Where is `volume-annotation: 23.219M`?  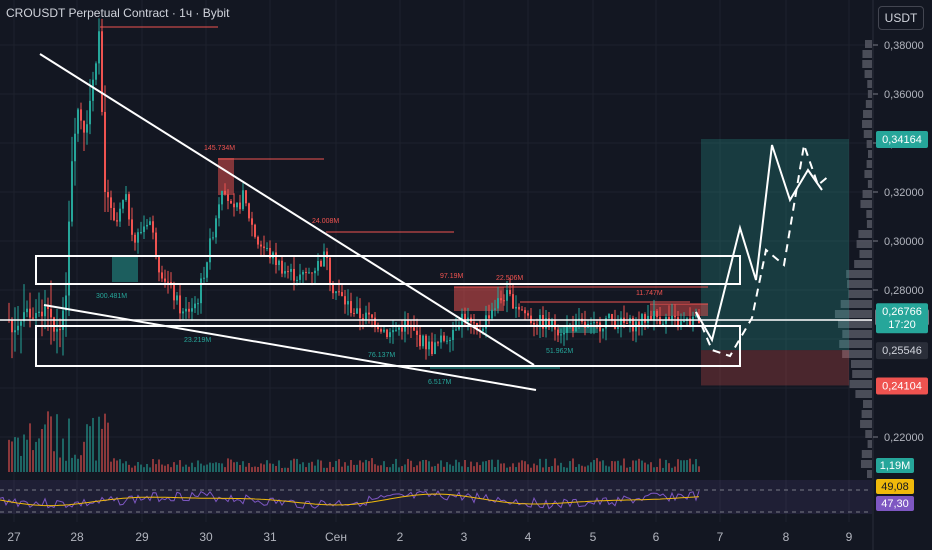 volume-annotation: 23.219M is located at coordinates (197, 340).